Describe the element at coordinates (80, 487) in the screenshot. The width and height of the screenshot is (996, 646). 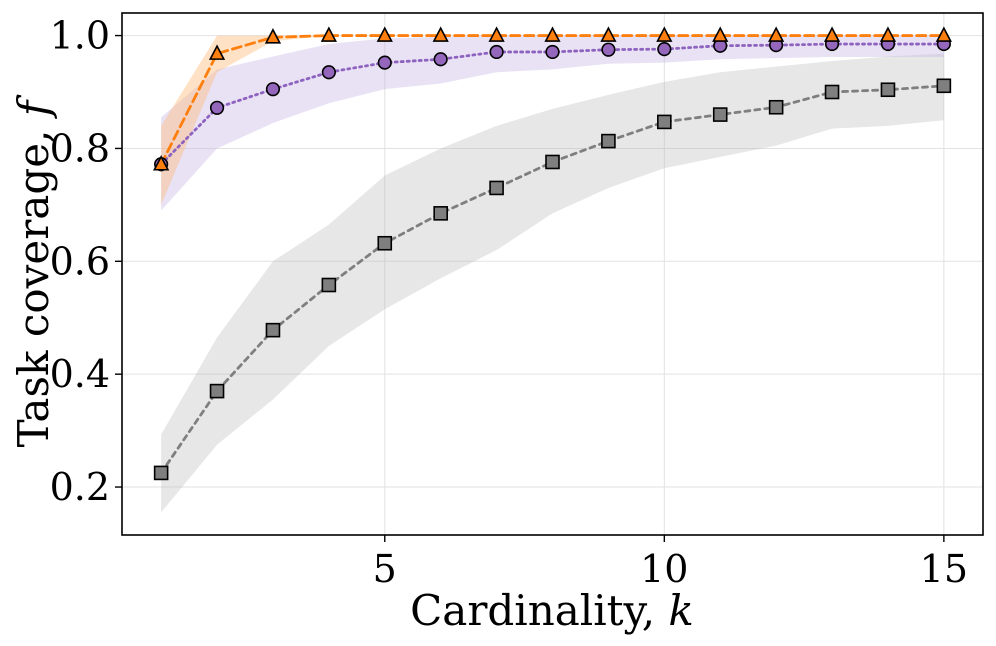
I see `y-tick-label: 0.2` at that location.